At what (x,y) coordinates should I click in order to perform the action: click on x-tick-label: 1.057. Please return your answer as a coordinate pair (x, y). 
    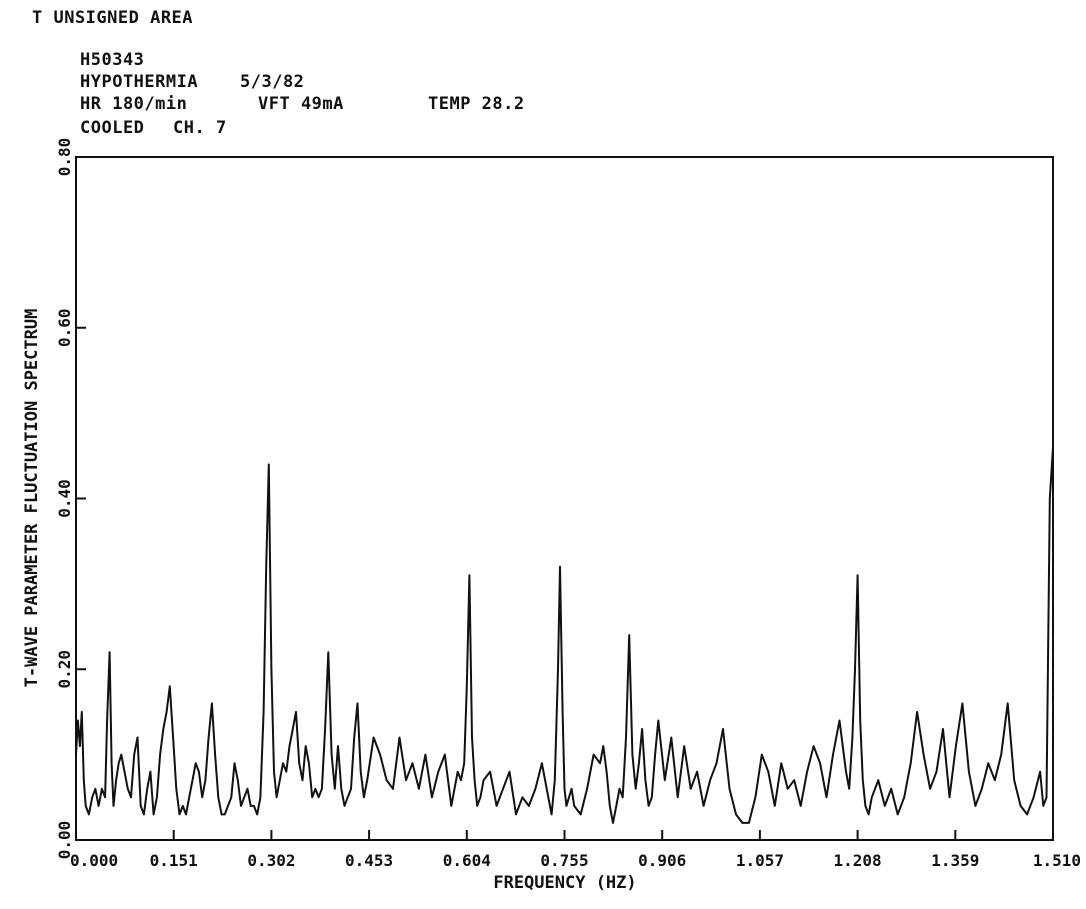
    Looking at the image, I should click on (760, 860).